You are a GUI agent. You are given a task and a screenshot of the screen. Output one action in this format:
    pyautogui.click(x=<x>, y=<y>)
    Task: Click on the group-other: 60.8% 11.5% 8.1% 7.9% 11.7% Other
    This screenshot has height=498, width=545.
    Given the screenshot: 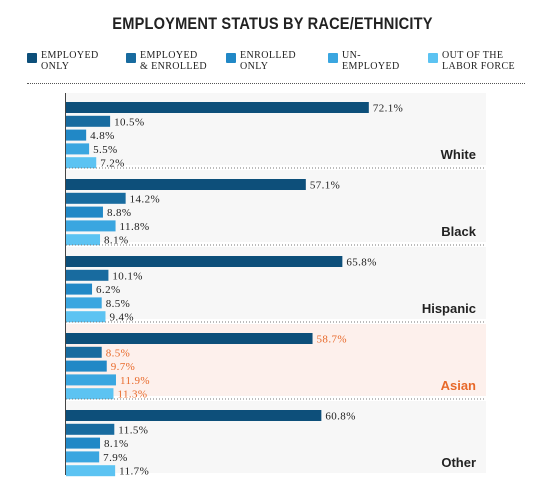 What is the action you would take?
    pyautogui.click(x=276, y=439)
    